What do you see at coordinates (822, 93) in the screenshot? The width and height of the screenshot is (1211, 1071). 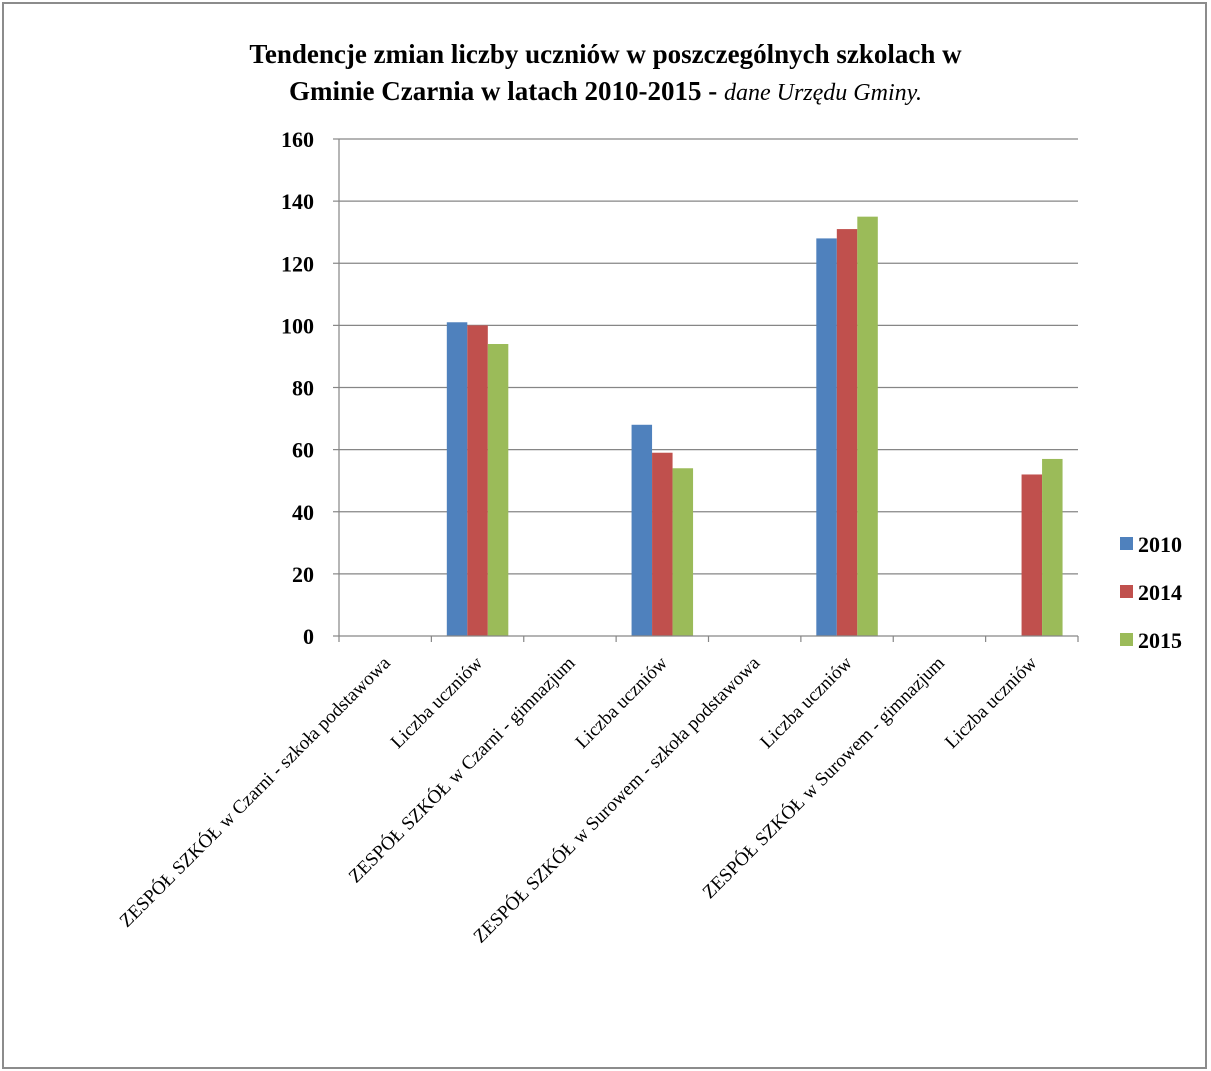 I see `chart-title-source: dane Urzędu Gminy.` at bounding box center [822, 93].